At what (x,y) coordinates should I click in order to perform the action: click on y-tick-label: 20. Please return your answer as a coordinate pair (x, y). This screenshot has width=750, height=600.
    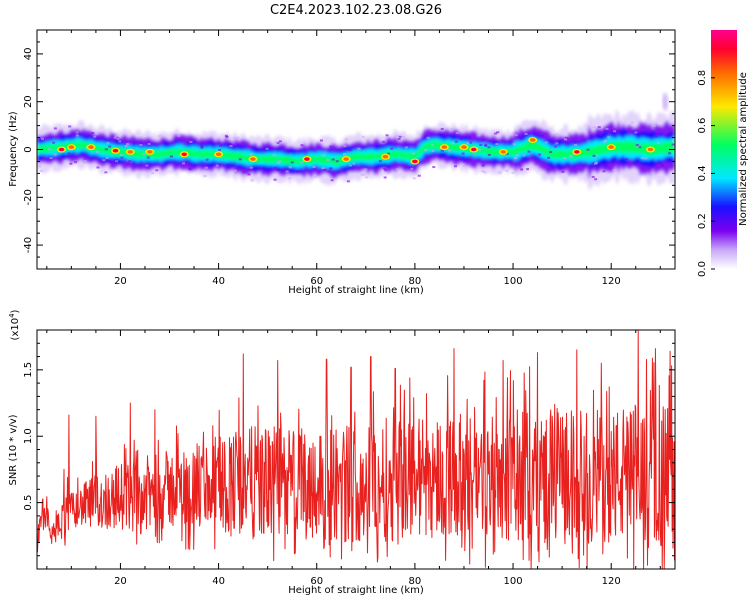
    Looking at the image, I should click on (28, 101).